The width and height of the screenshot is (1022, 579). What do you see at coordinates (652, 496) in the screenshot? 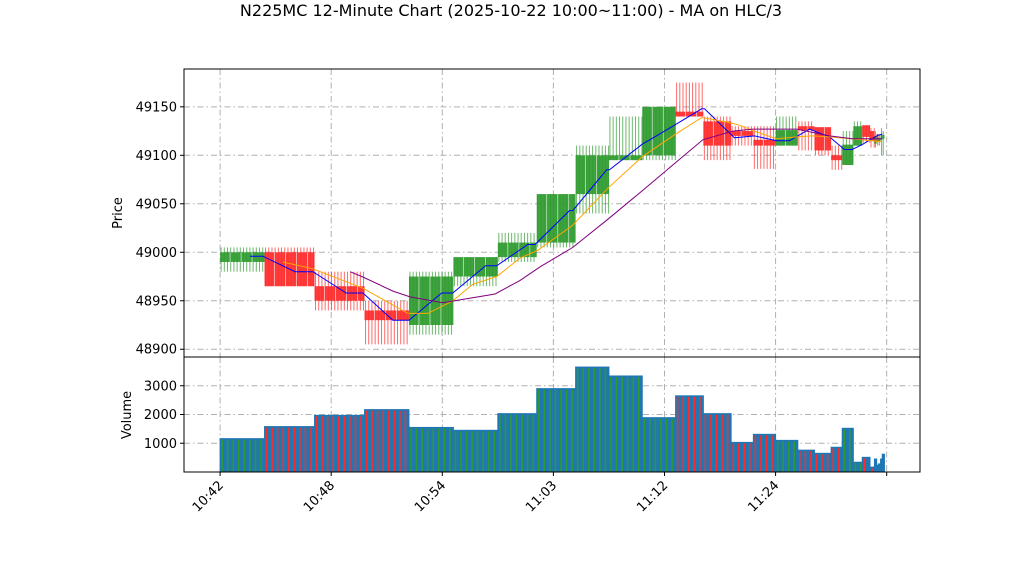
I see `x-tick-label: 11:12` at bounding box center [652, 496].